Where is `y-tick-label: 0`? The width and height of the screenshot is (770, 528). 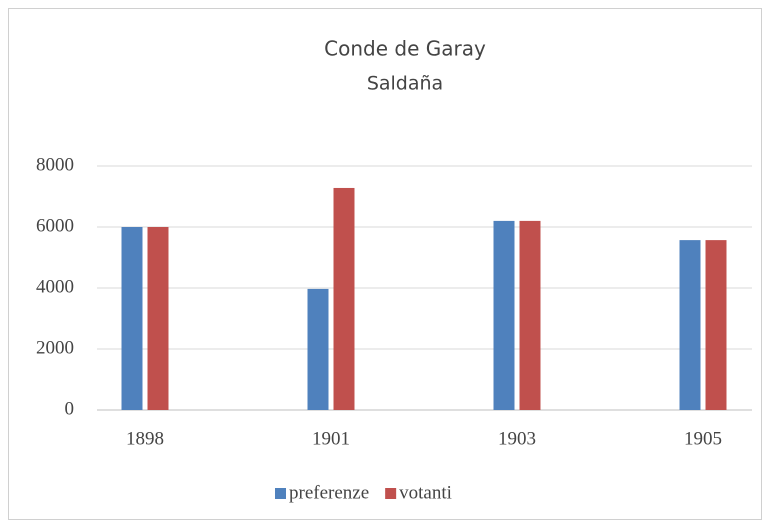
y-tick-label: 0 is located at coordinates (70, 408).